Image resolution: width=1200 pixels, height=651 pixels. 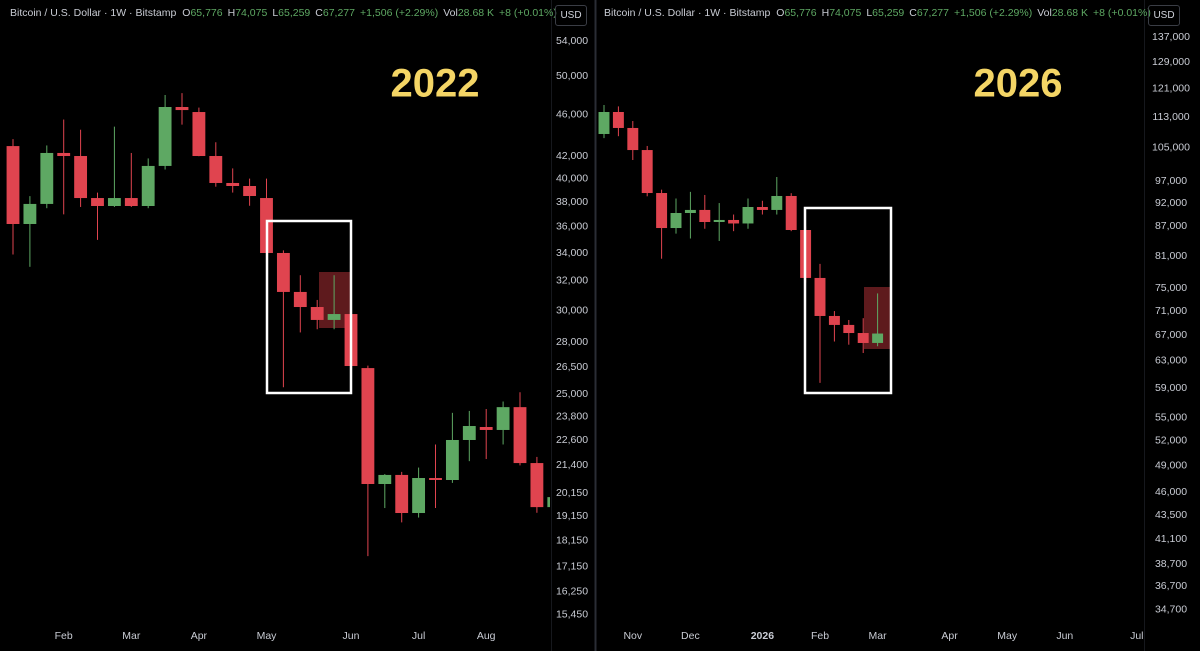 What do you see at coordinates (572, 227) in the screenshot?
I see `y-tick-label: 36,000` at bounding box center [572, 227].